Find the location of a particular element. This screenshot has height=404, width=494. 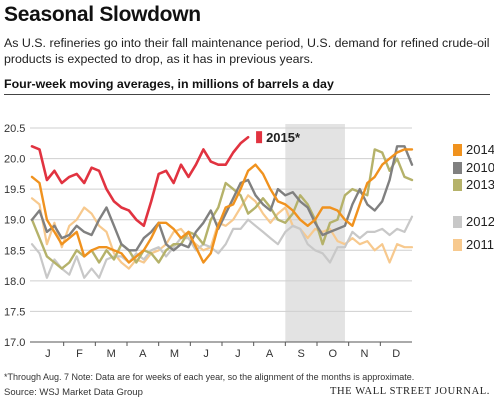

legend-label-2014: 2014 is located at coordinates (480, 149).